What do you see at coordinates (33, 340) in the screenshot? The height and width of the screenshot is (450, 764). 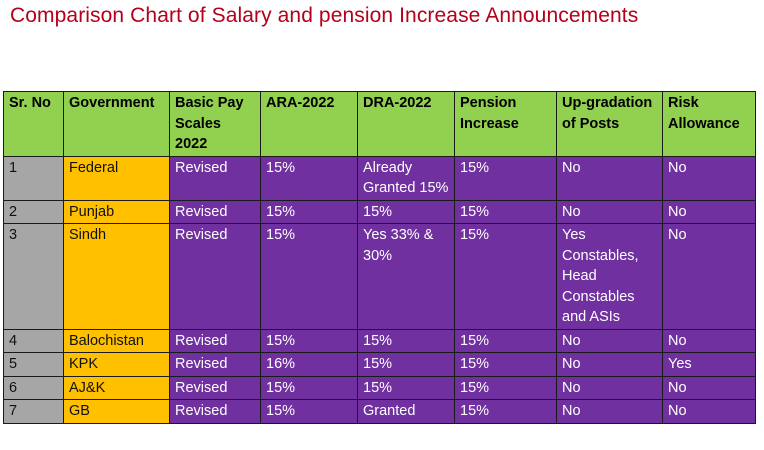 I see `sr-no-cell: 4` at bounding box center [33, 340].